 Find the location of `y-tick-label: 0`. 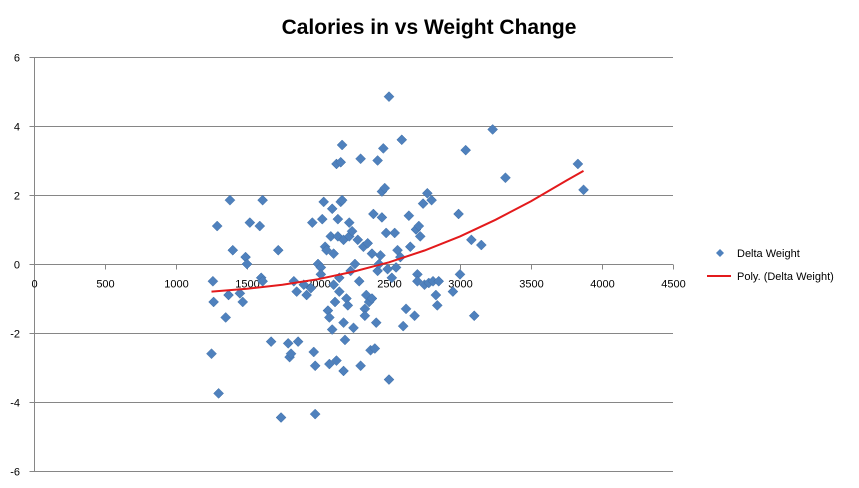

y-tick-label: 0 is located at coordinates (17, 266).